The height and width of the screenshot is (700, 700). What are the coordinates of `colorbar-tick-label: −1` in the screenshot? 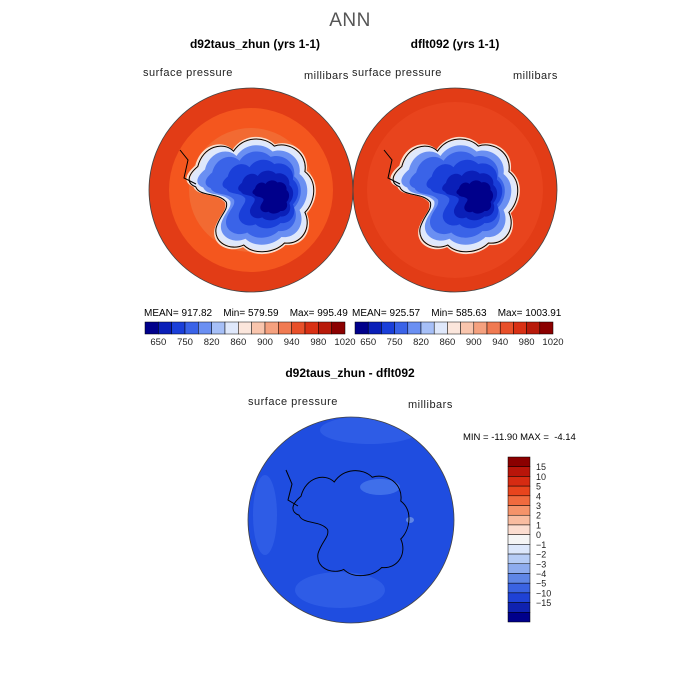 It's located at (541, 545).